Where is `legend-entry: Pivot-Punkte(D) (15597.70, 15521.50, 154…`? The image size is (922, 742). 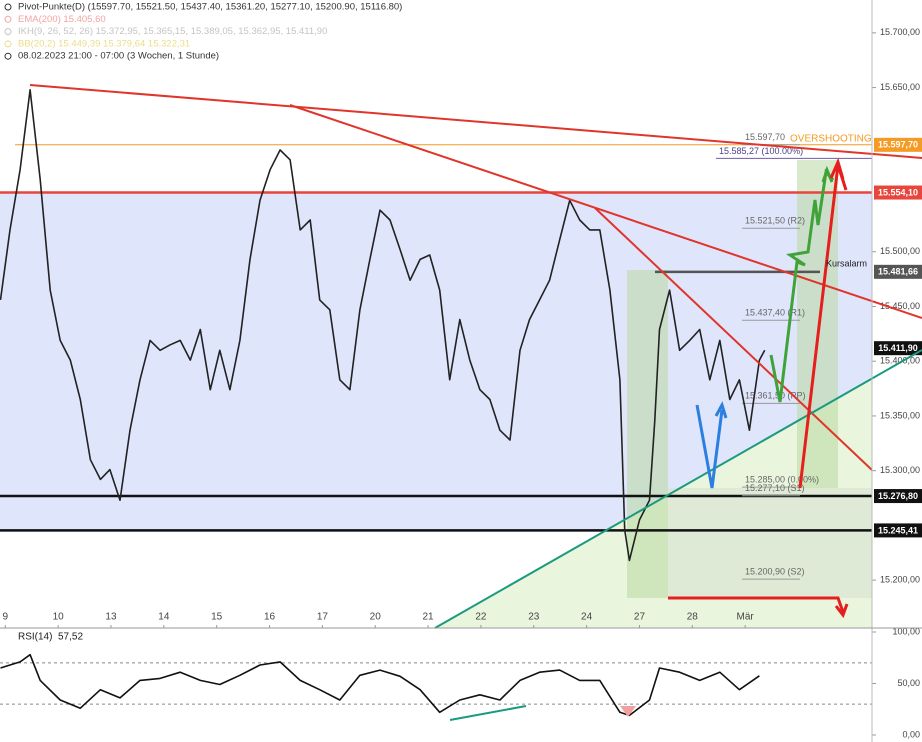
legend-entry: Pivot-Punkte(D) (15597.70, 15521.50, 154… is located at coordinates (210, 7).